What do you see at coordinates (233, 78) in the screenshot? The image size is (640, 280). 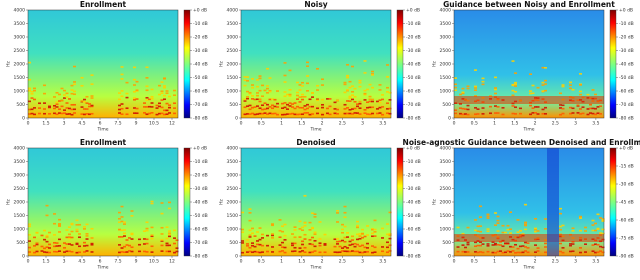 I see `y-tick-label: 1500` at bounding box center [233, 78].